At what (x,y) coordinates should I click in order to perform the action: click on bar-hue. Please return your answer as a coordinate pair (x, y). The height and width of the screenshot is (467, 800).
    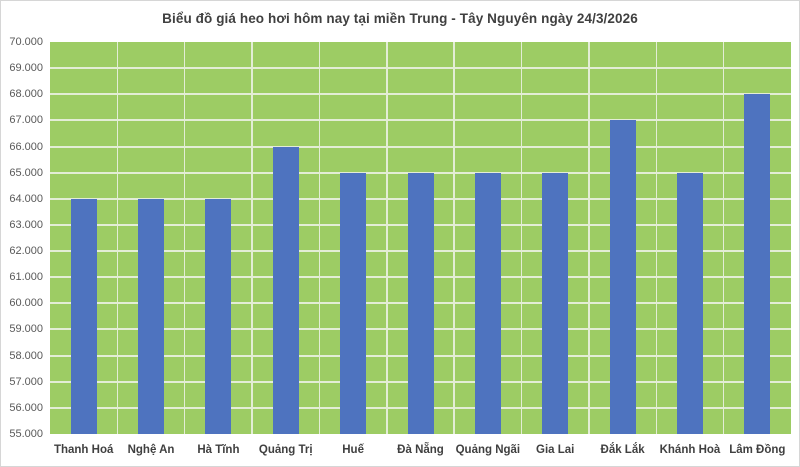
    Looking at the image, I should click on (353, 303).